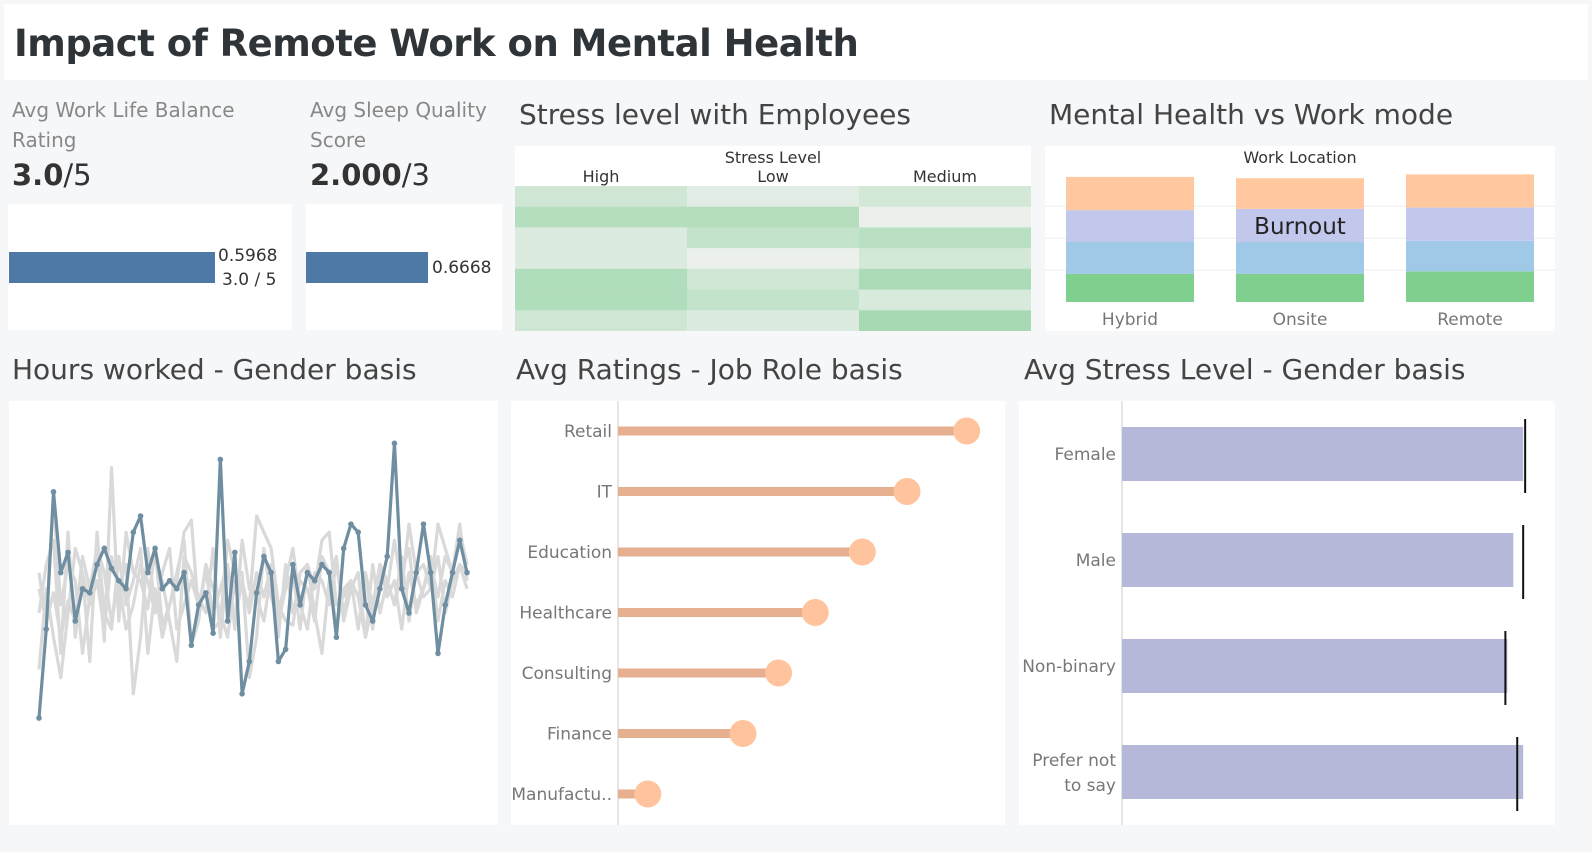 Image resolution: width=1592 pixels, height=852 pixels. I want to click on workmode-tooltip-label: Burnout, so click(1300, 227).